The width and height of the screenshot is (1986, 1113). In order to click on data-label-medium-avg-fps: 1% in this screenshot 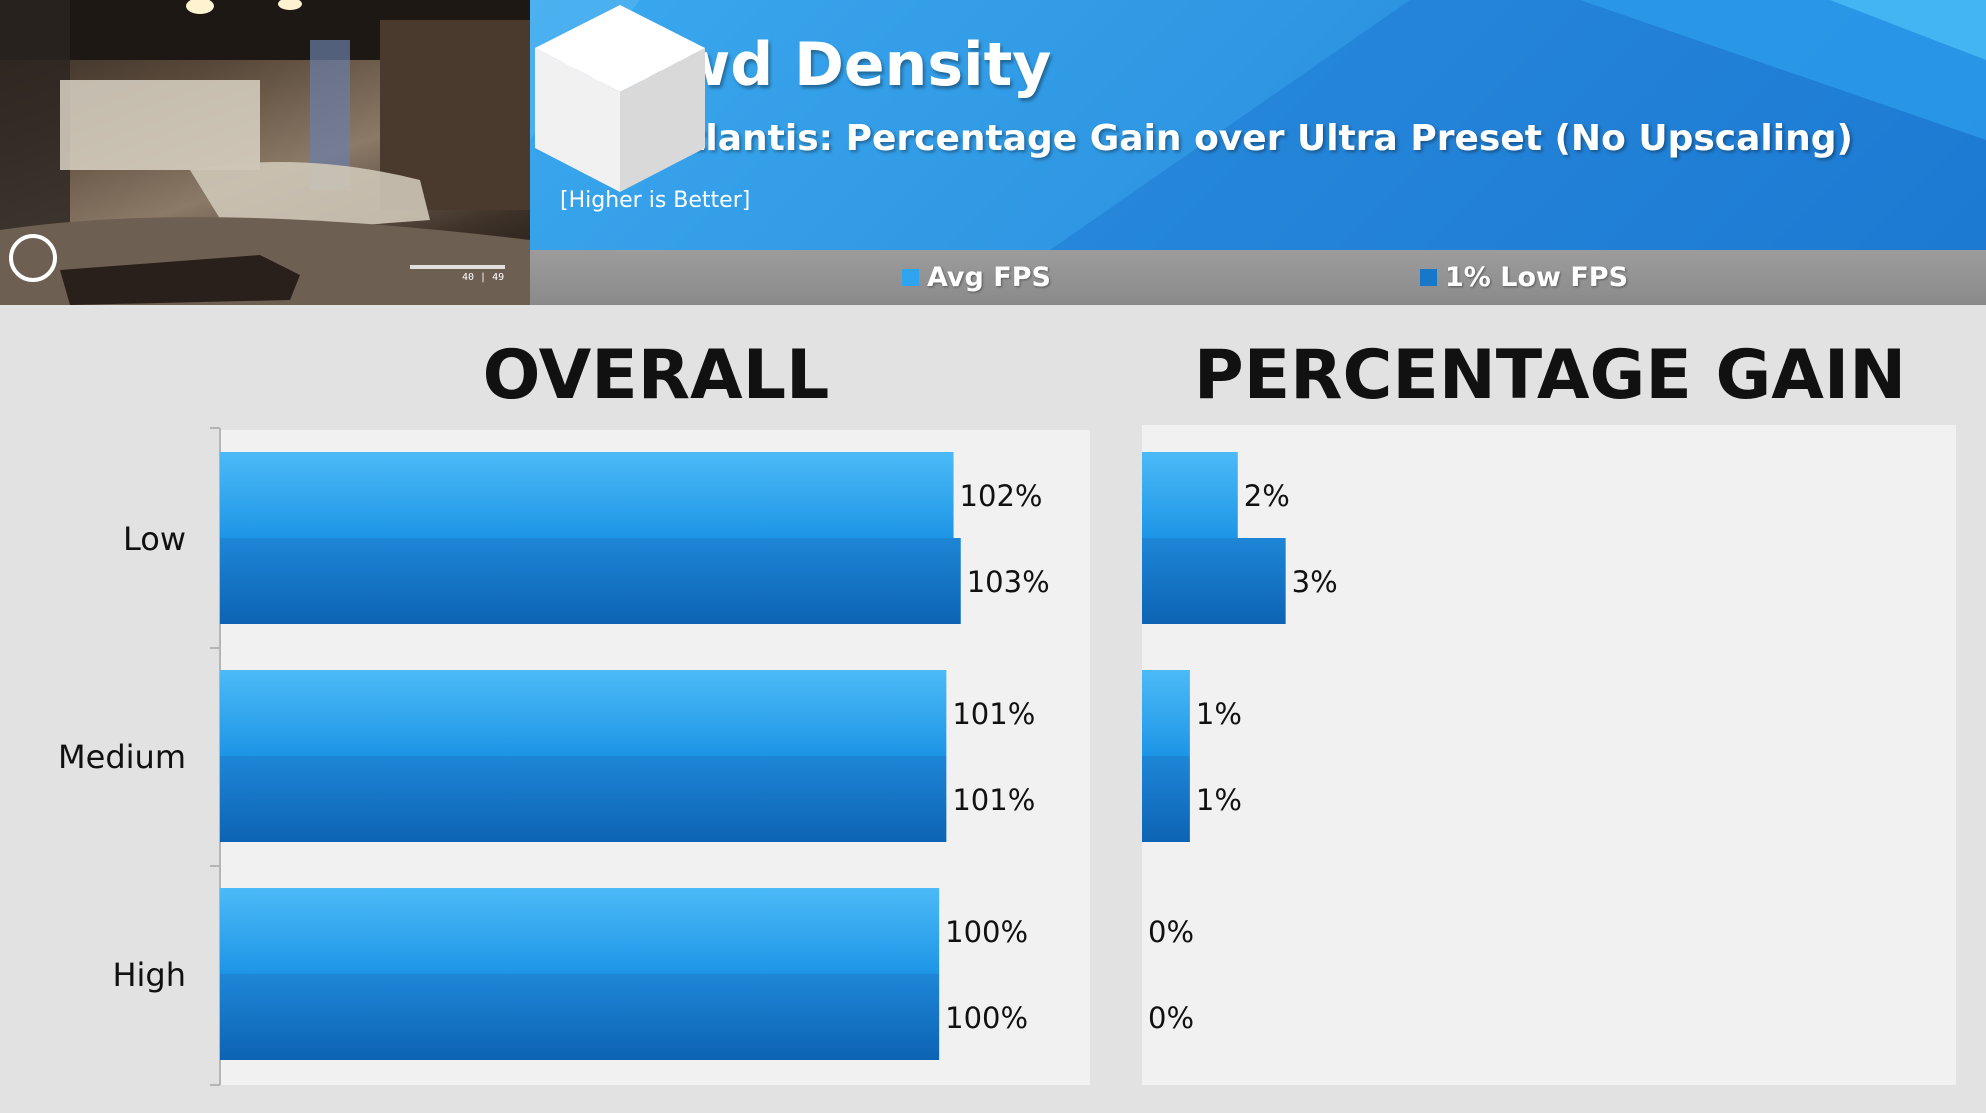, I will do `click(1219, 714)`.